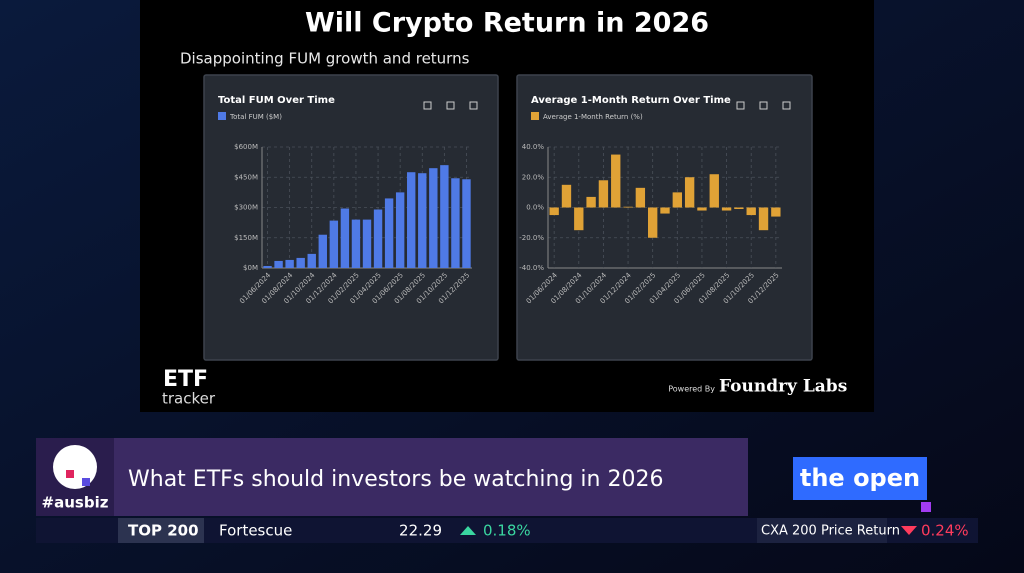 This screenshot has height=573, width=1024. What do you see at coordinates (246, 177) in the screenshot?
I see `y-tick-label: $450M` at bounding box center [246, 177].